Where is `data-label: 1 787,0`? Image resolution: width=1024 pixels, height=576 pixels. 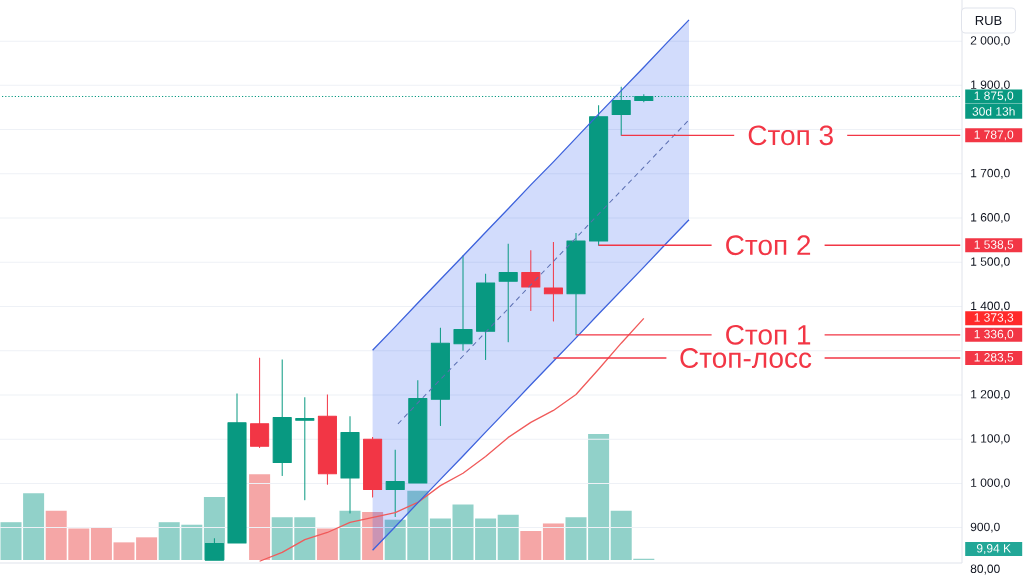
data-label: 1 787,0 is located at coordinates (994, 135).